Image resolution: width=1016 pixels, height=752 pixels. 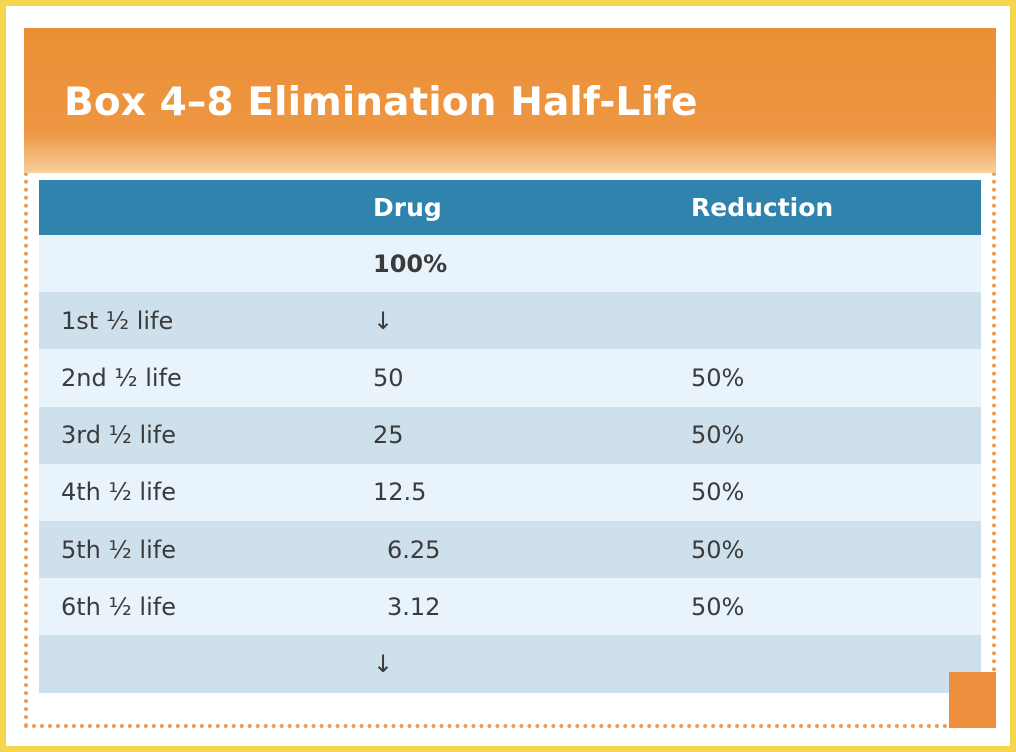 What do you see at coordinates (117, 320) in the screenshot?
I see `row-label: 1st ½ life` at bounding box center [117, 320].